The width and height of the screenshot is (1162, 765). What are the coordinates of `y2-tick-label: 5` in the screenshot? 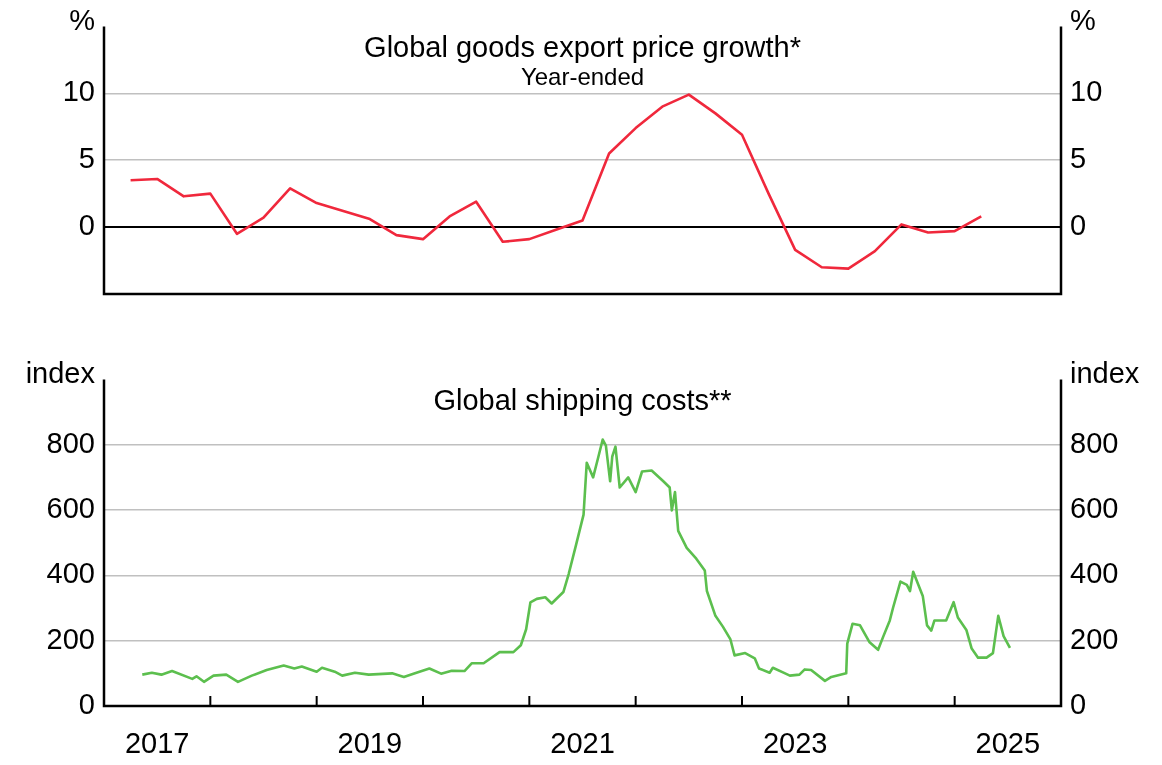 It's located at (1078, 158).